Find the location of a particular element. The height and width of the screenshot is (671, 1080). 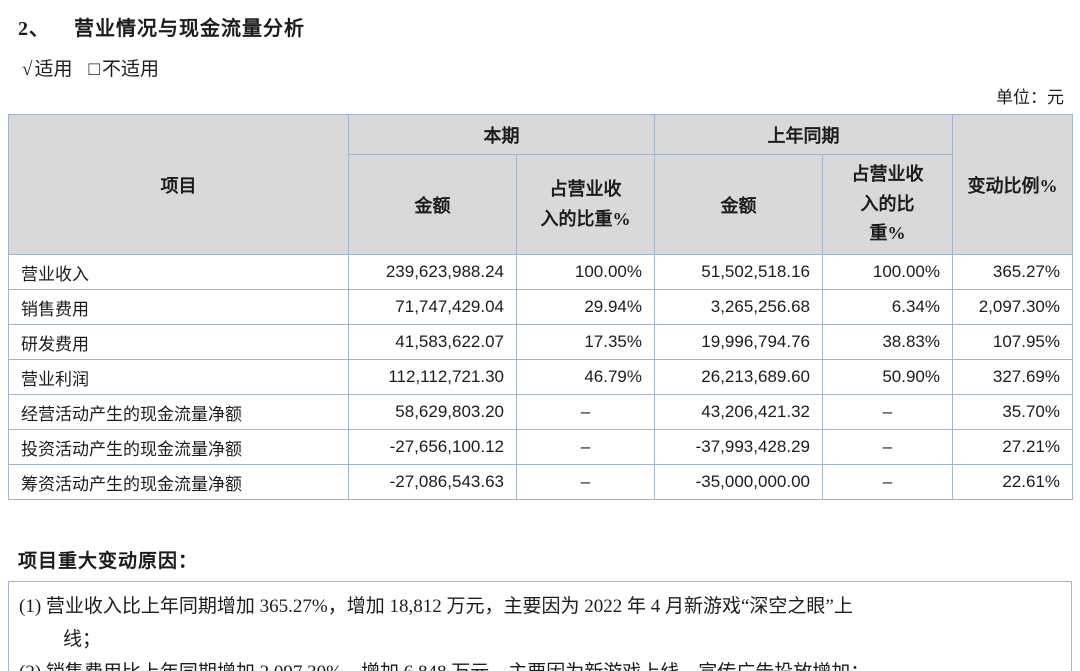

notes-heading: 项目重大变动原因： is located at coordinates (108, 561).